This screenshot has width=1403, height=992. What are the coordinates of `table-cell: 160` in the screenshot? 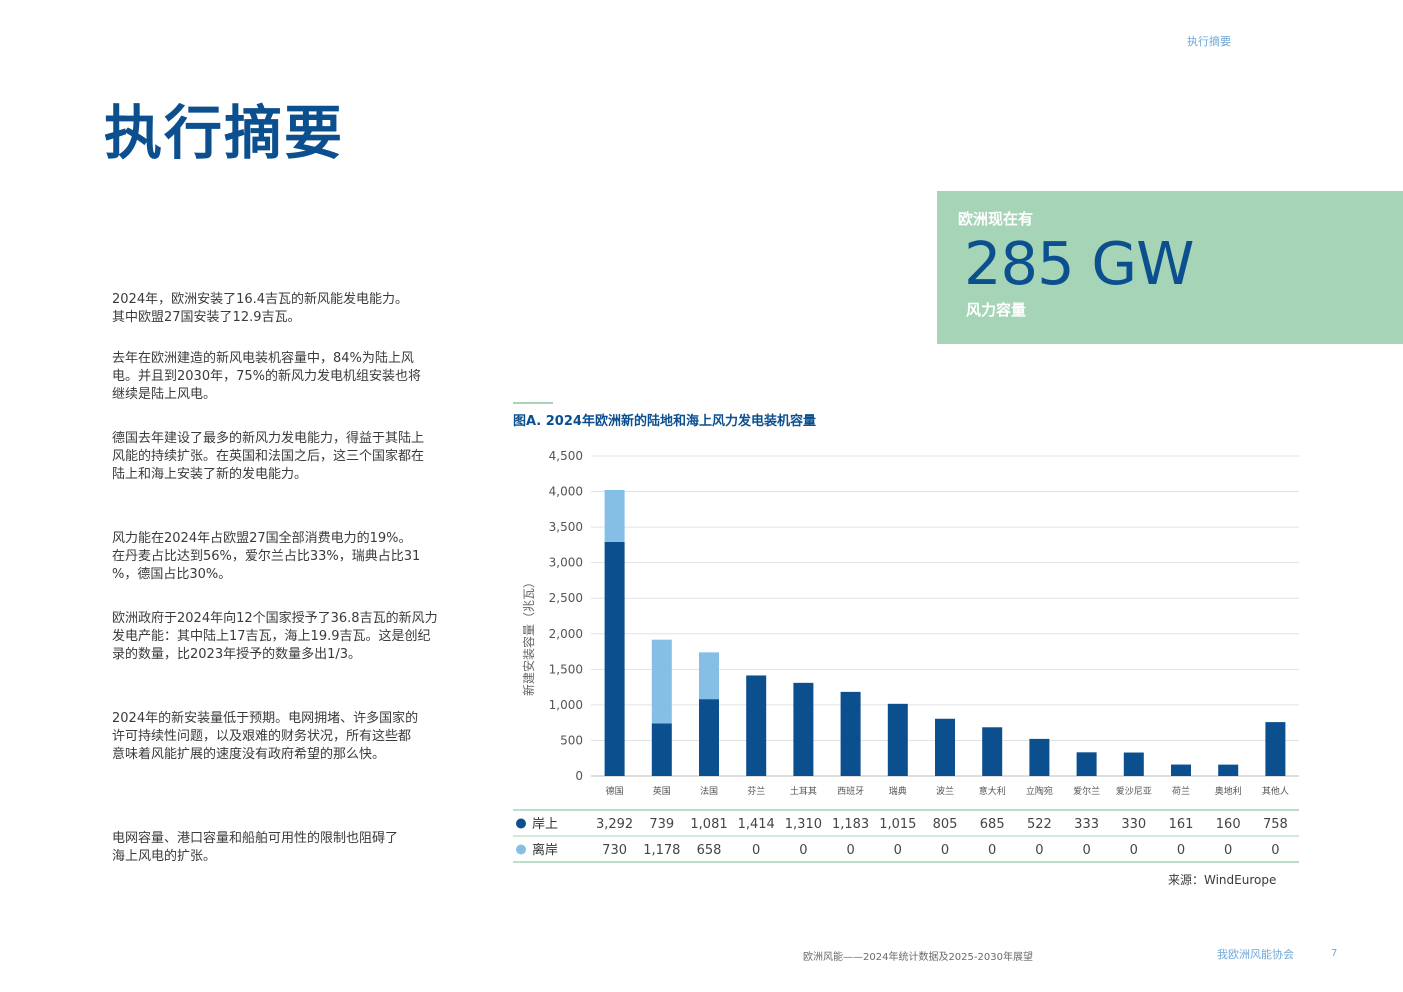 It's located at (1228, 824).